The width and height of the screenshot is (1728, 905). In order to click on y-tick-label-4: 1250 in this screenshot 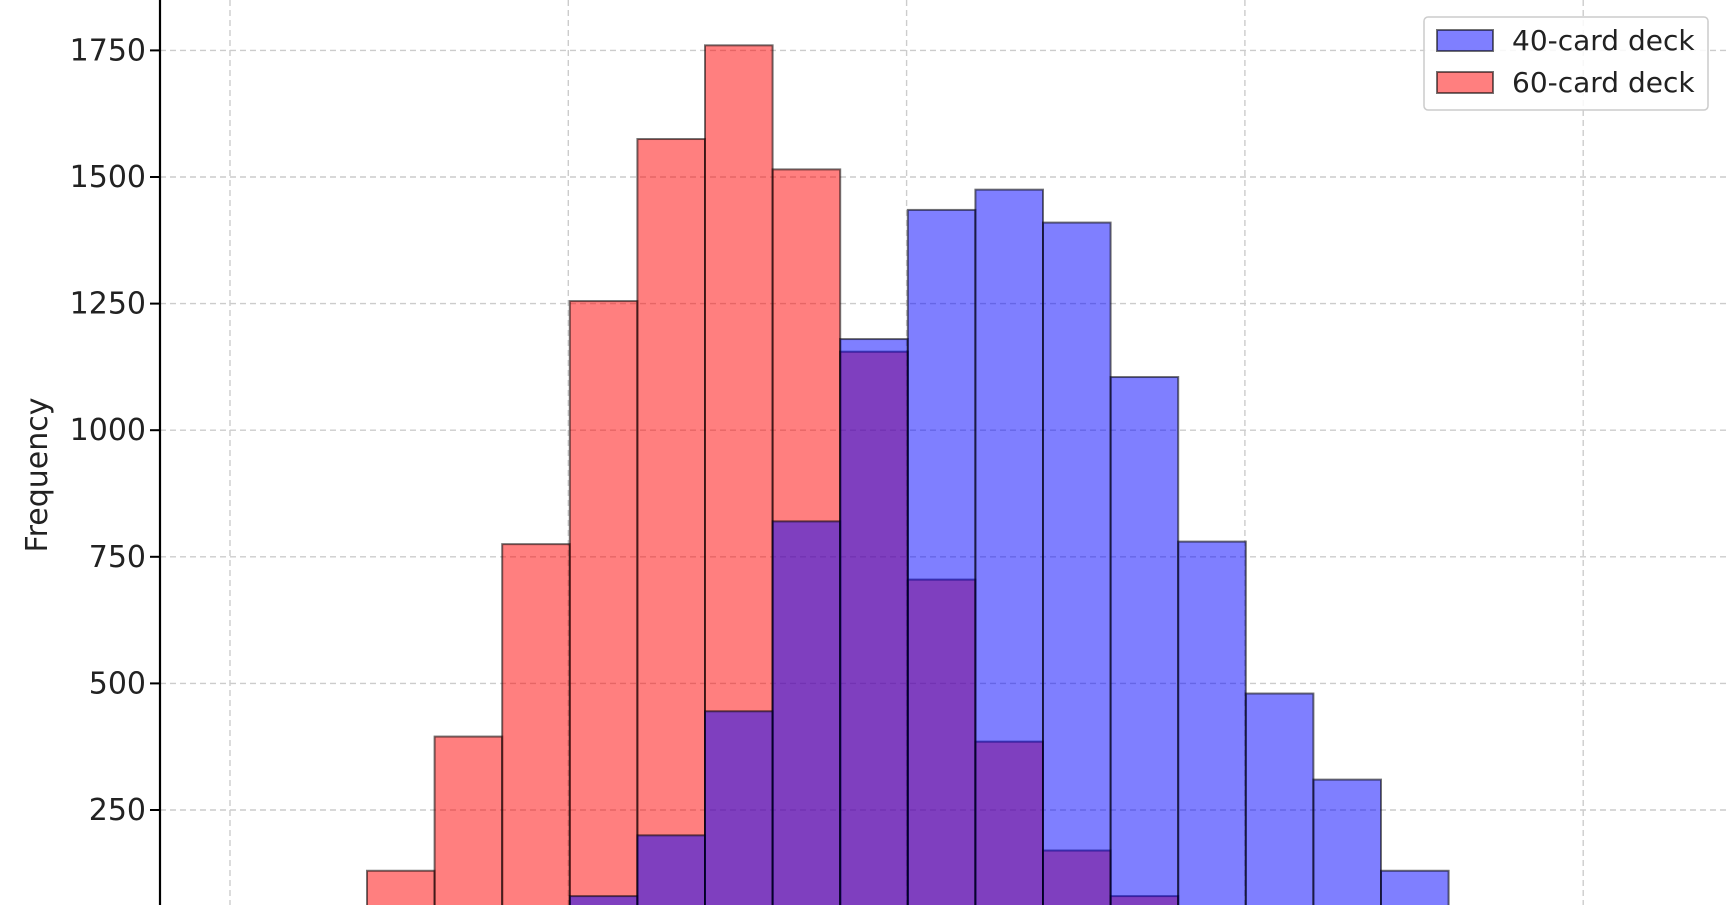, I will do `click(108, 304)`.